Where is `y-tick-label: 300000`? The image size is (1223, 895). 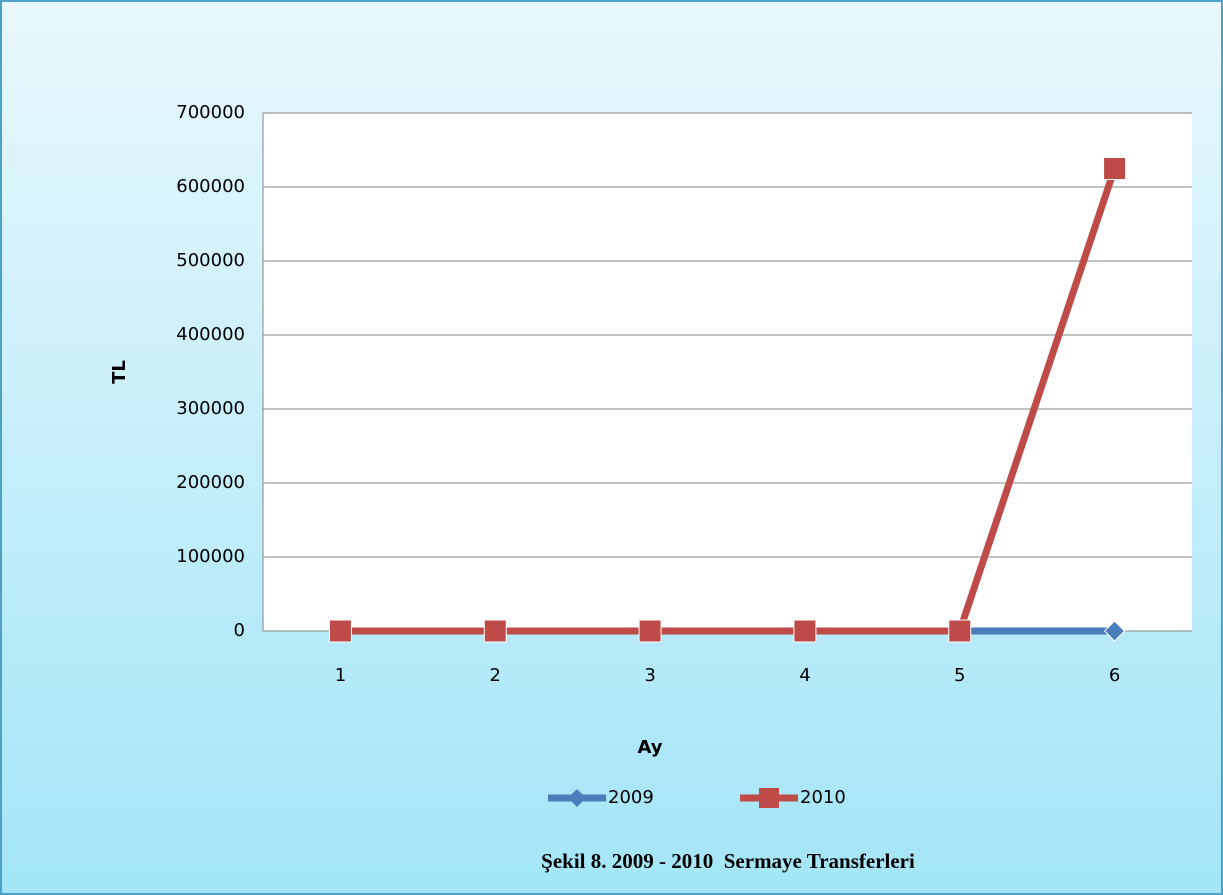
y-tick-label: 300000 is located at coordinates (210, 408).